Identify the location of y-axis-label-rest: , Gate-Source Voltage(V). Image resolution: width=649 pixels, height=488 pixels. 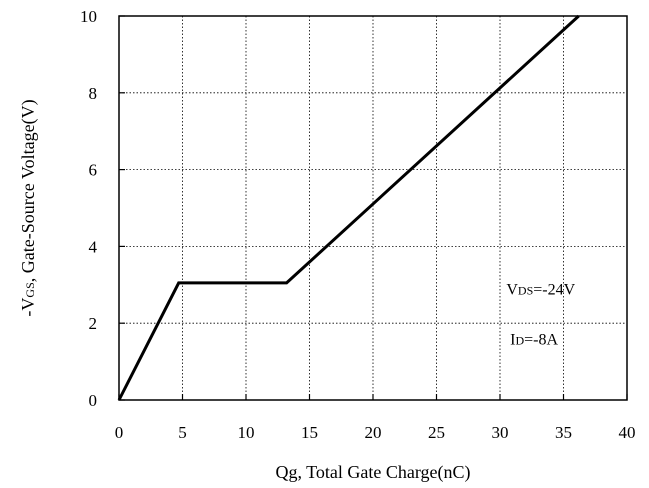
(28, 190).